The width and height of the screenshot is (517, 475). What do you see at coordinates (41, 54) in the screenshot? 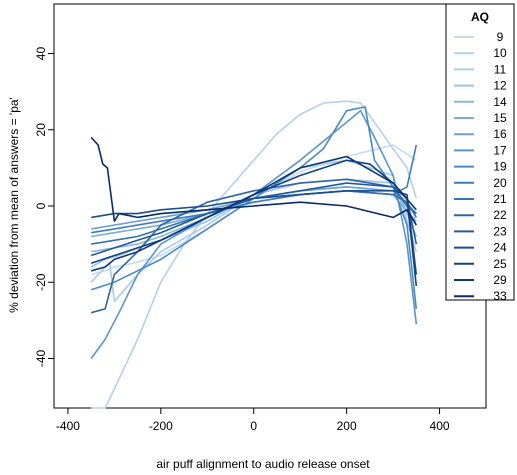
I see `y-tick-label: 40` at bounding box center [41, 54].